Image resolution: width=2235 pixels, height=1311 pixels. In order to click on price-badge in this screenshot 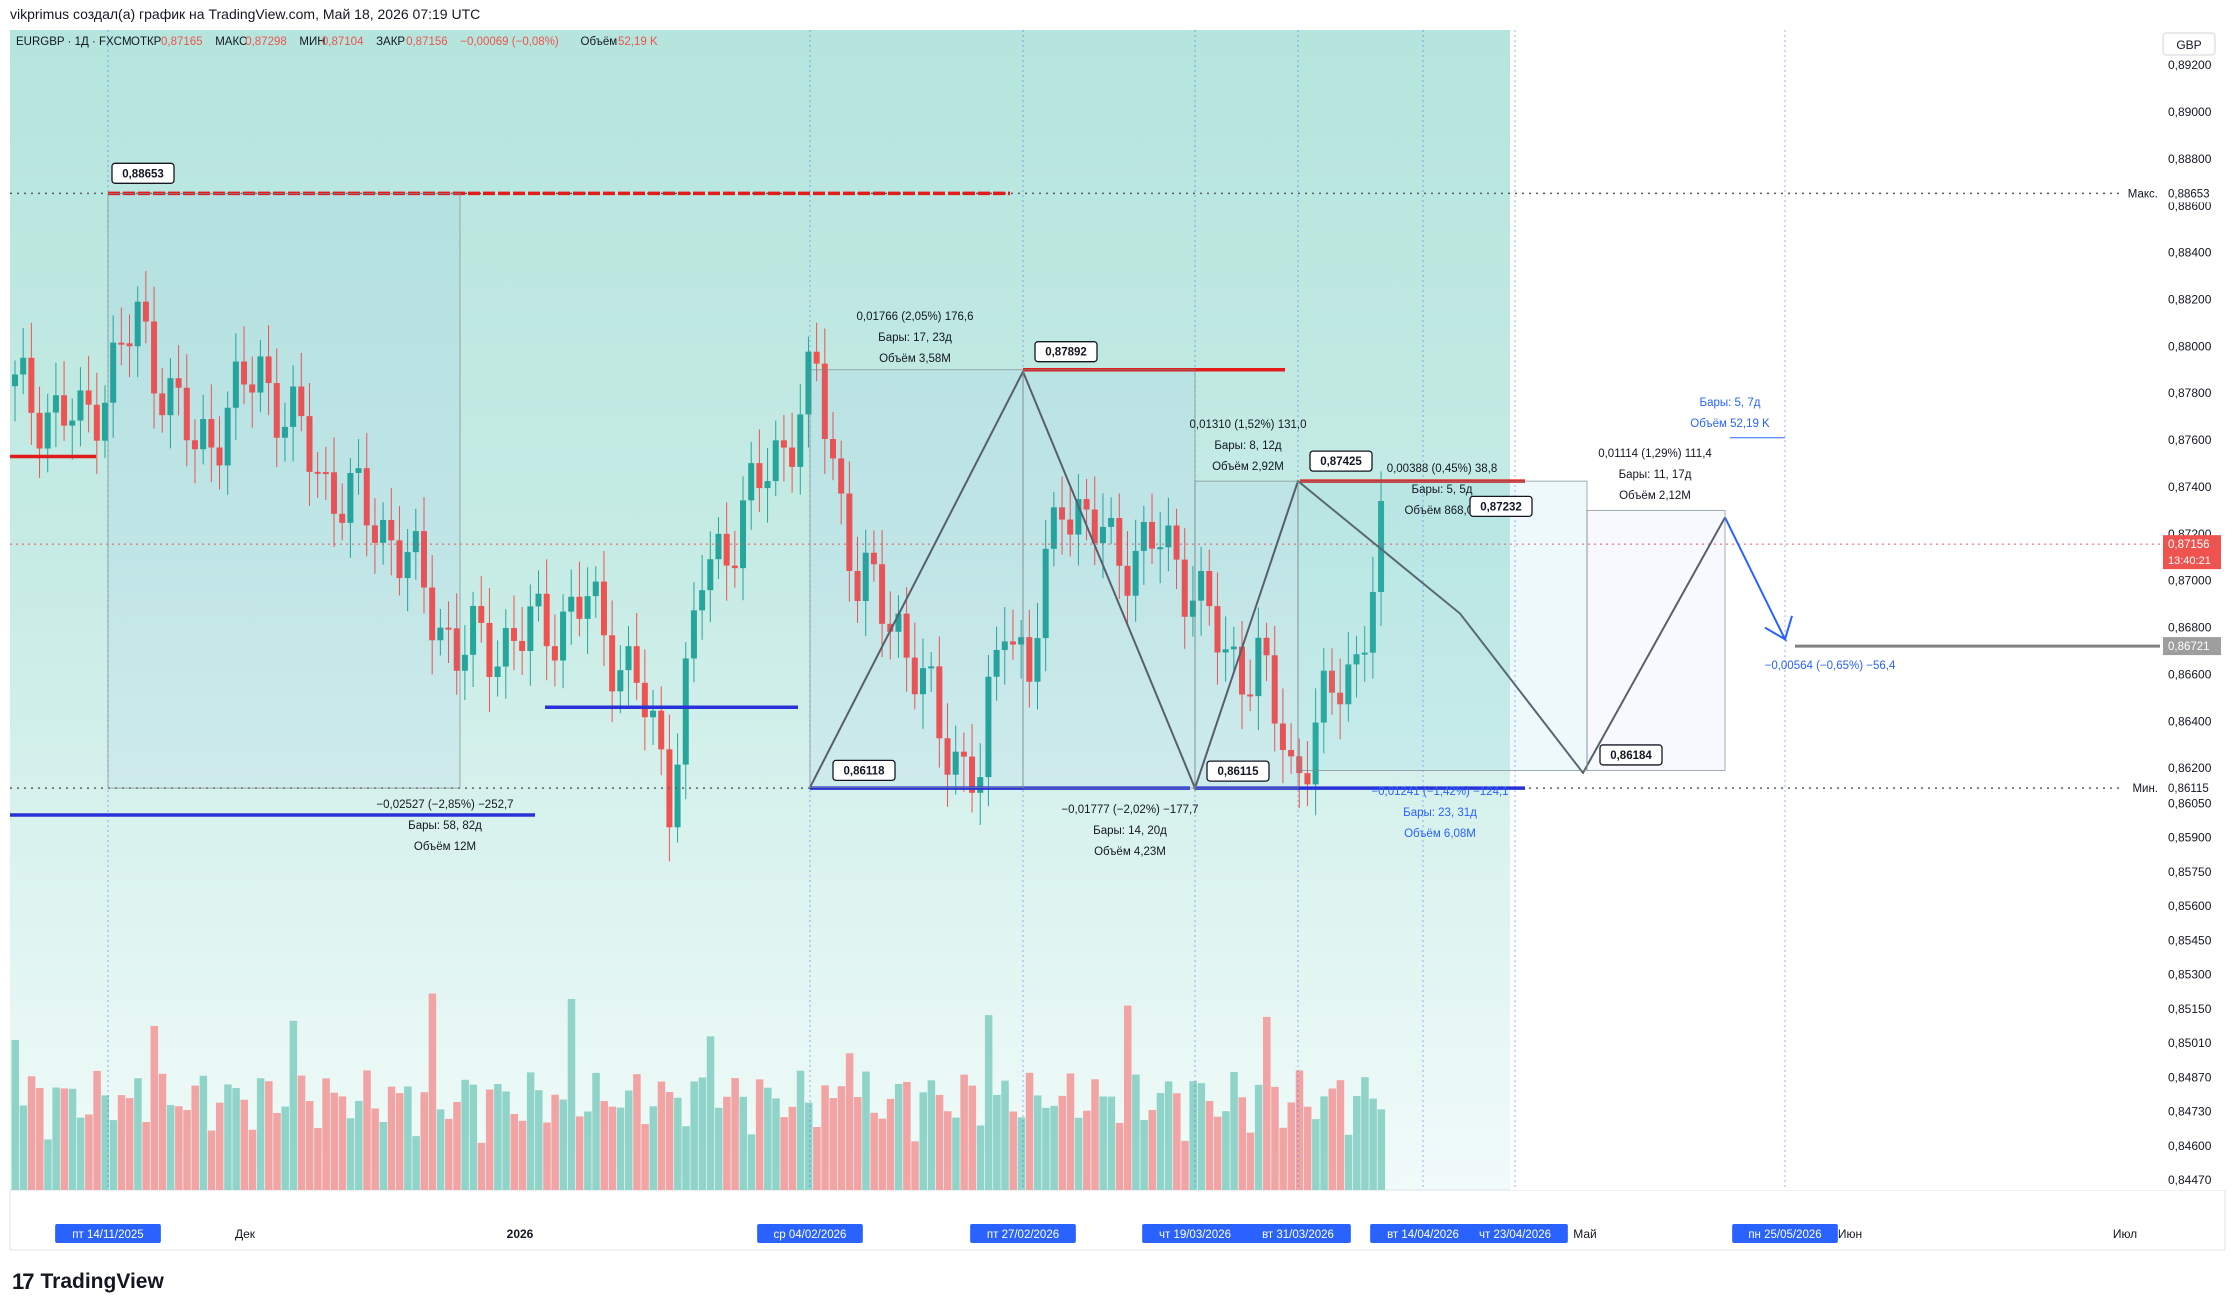, I will do `click(2192, 193)`.